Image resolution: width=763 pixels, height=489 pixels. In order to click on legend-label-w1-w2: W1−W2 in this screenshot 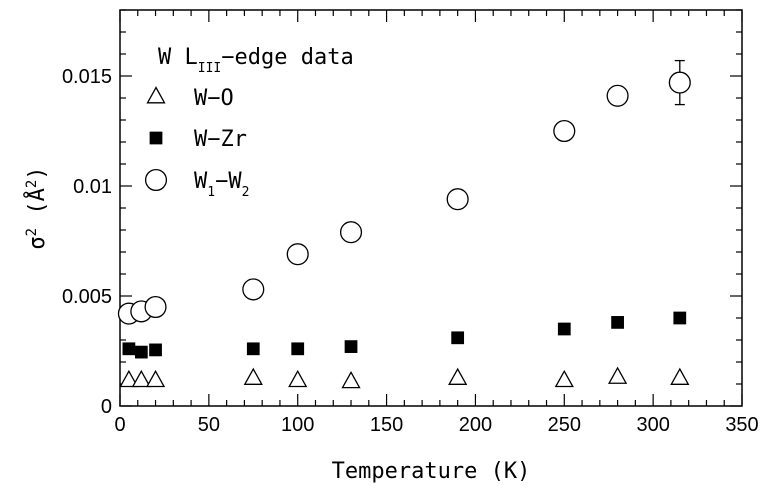, I will do `click(221, 184)`.